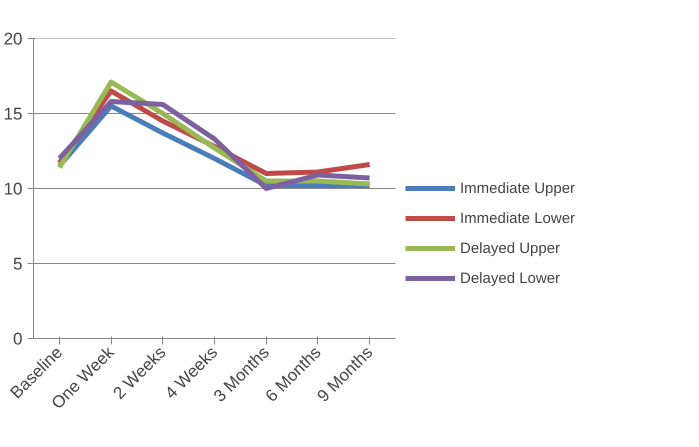 This screenshot has width=699, height=447. Describe the element at coordinates (510, 278) in the screenshot. I see `legend-label: Delayed Lower` at that location.